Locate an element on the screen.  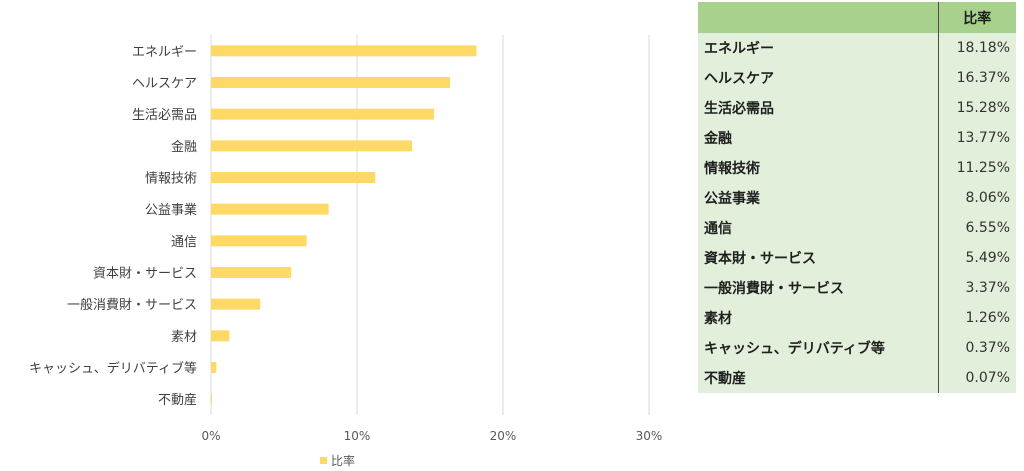
table-cell-ratio: 0.07% is located at coordinates (976, 378).